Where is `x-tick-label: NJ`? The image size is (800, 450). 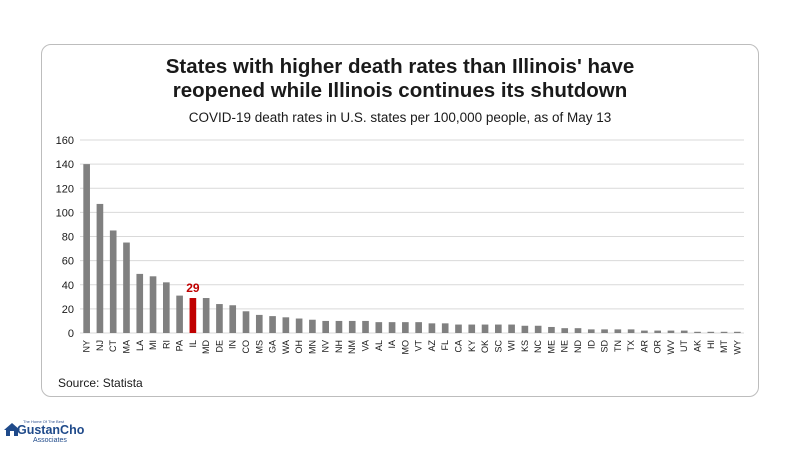
x-tick-label: NJ is located at coordinates (100, 345).